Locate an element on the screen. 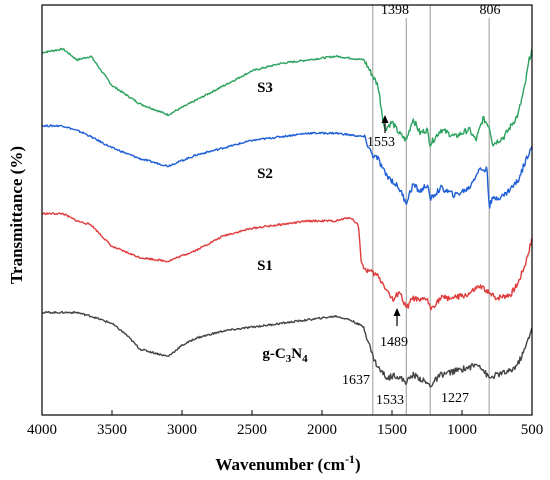 The width and height of the screenshot is (550, 480). series-label-g-c3n4: g-C3N4 is located at coordinates (285, 355).